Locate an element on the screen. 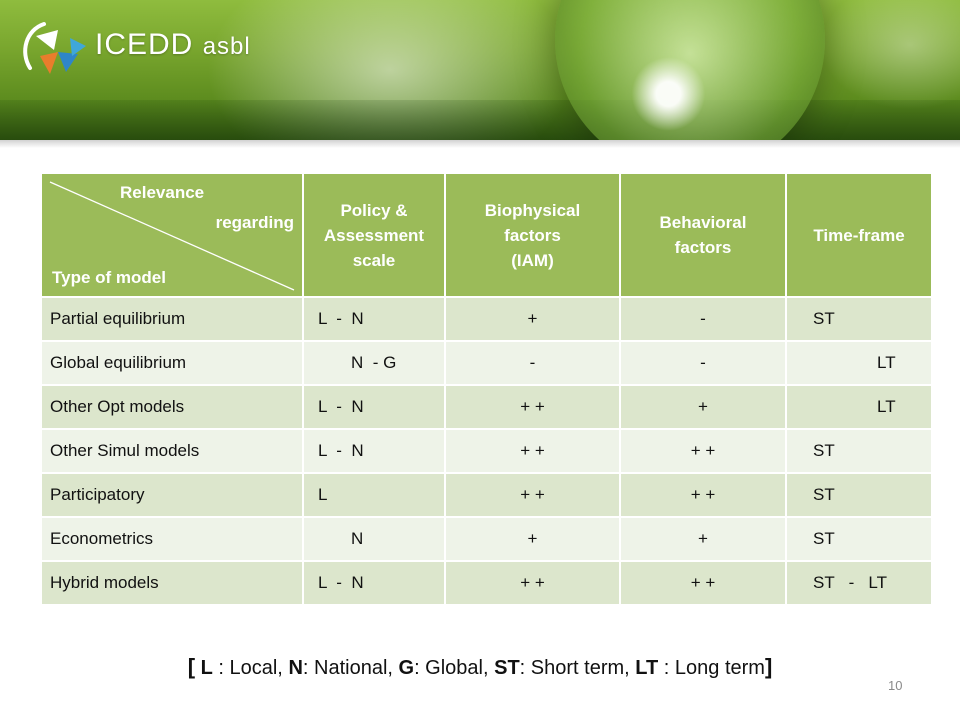 The width and height of the screenshot is (960, 720). cell-model-type: Global equilibrium is located at coordinates (173, 363).